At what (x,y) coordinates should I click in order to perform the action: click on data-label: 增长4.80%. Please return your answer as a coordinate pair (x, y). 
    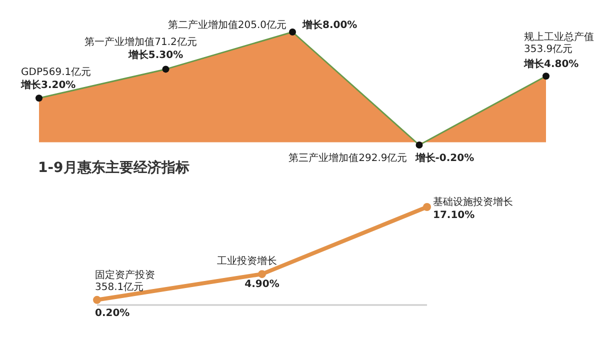
    Looking at the image, I should click on (551, 64).